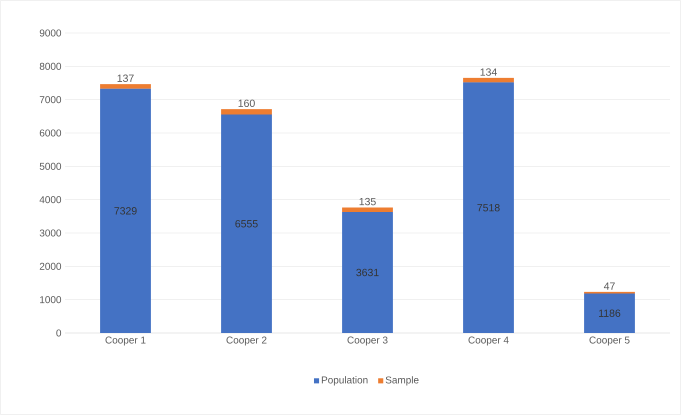 Image resolution: width=681 pixels, height=415 pixels. What do you see at coordinates (51, 33) in the screenshot?
I see `y-tick-label: 9000` at bounding box center [51, 33].